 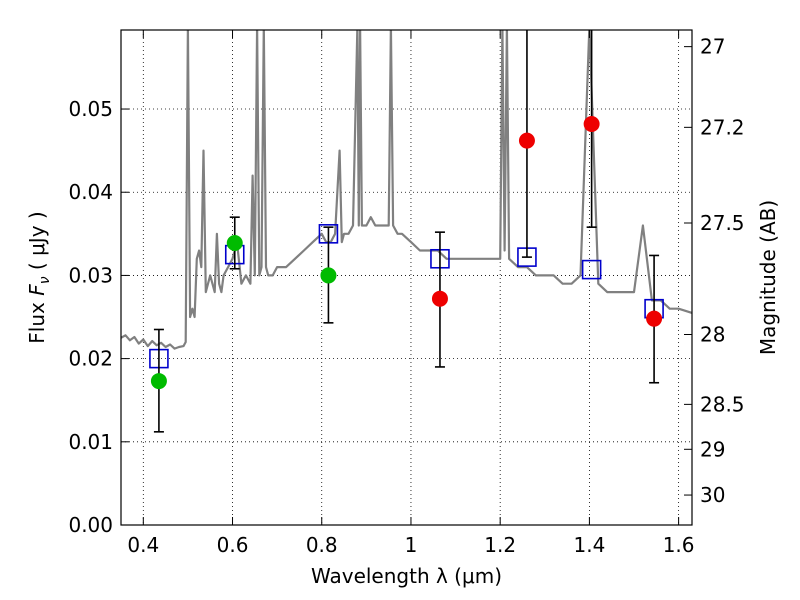 I want to click on x-axis-title: Wavelength λ (μm), so click(x=406, y=576).